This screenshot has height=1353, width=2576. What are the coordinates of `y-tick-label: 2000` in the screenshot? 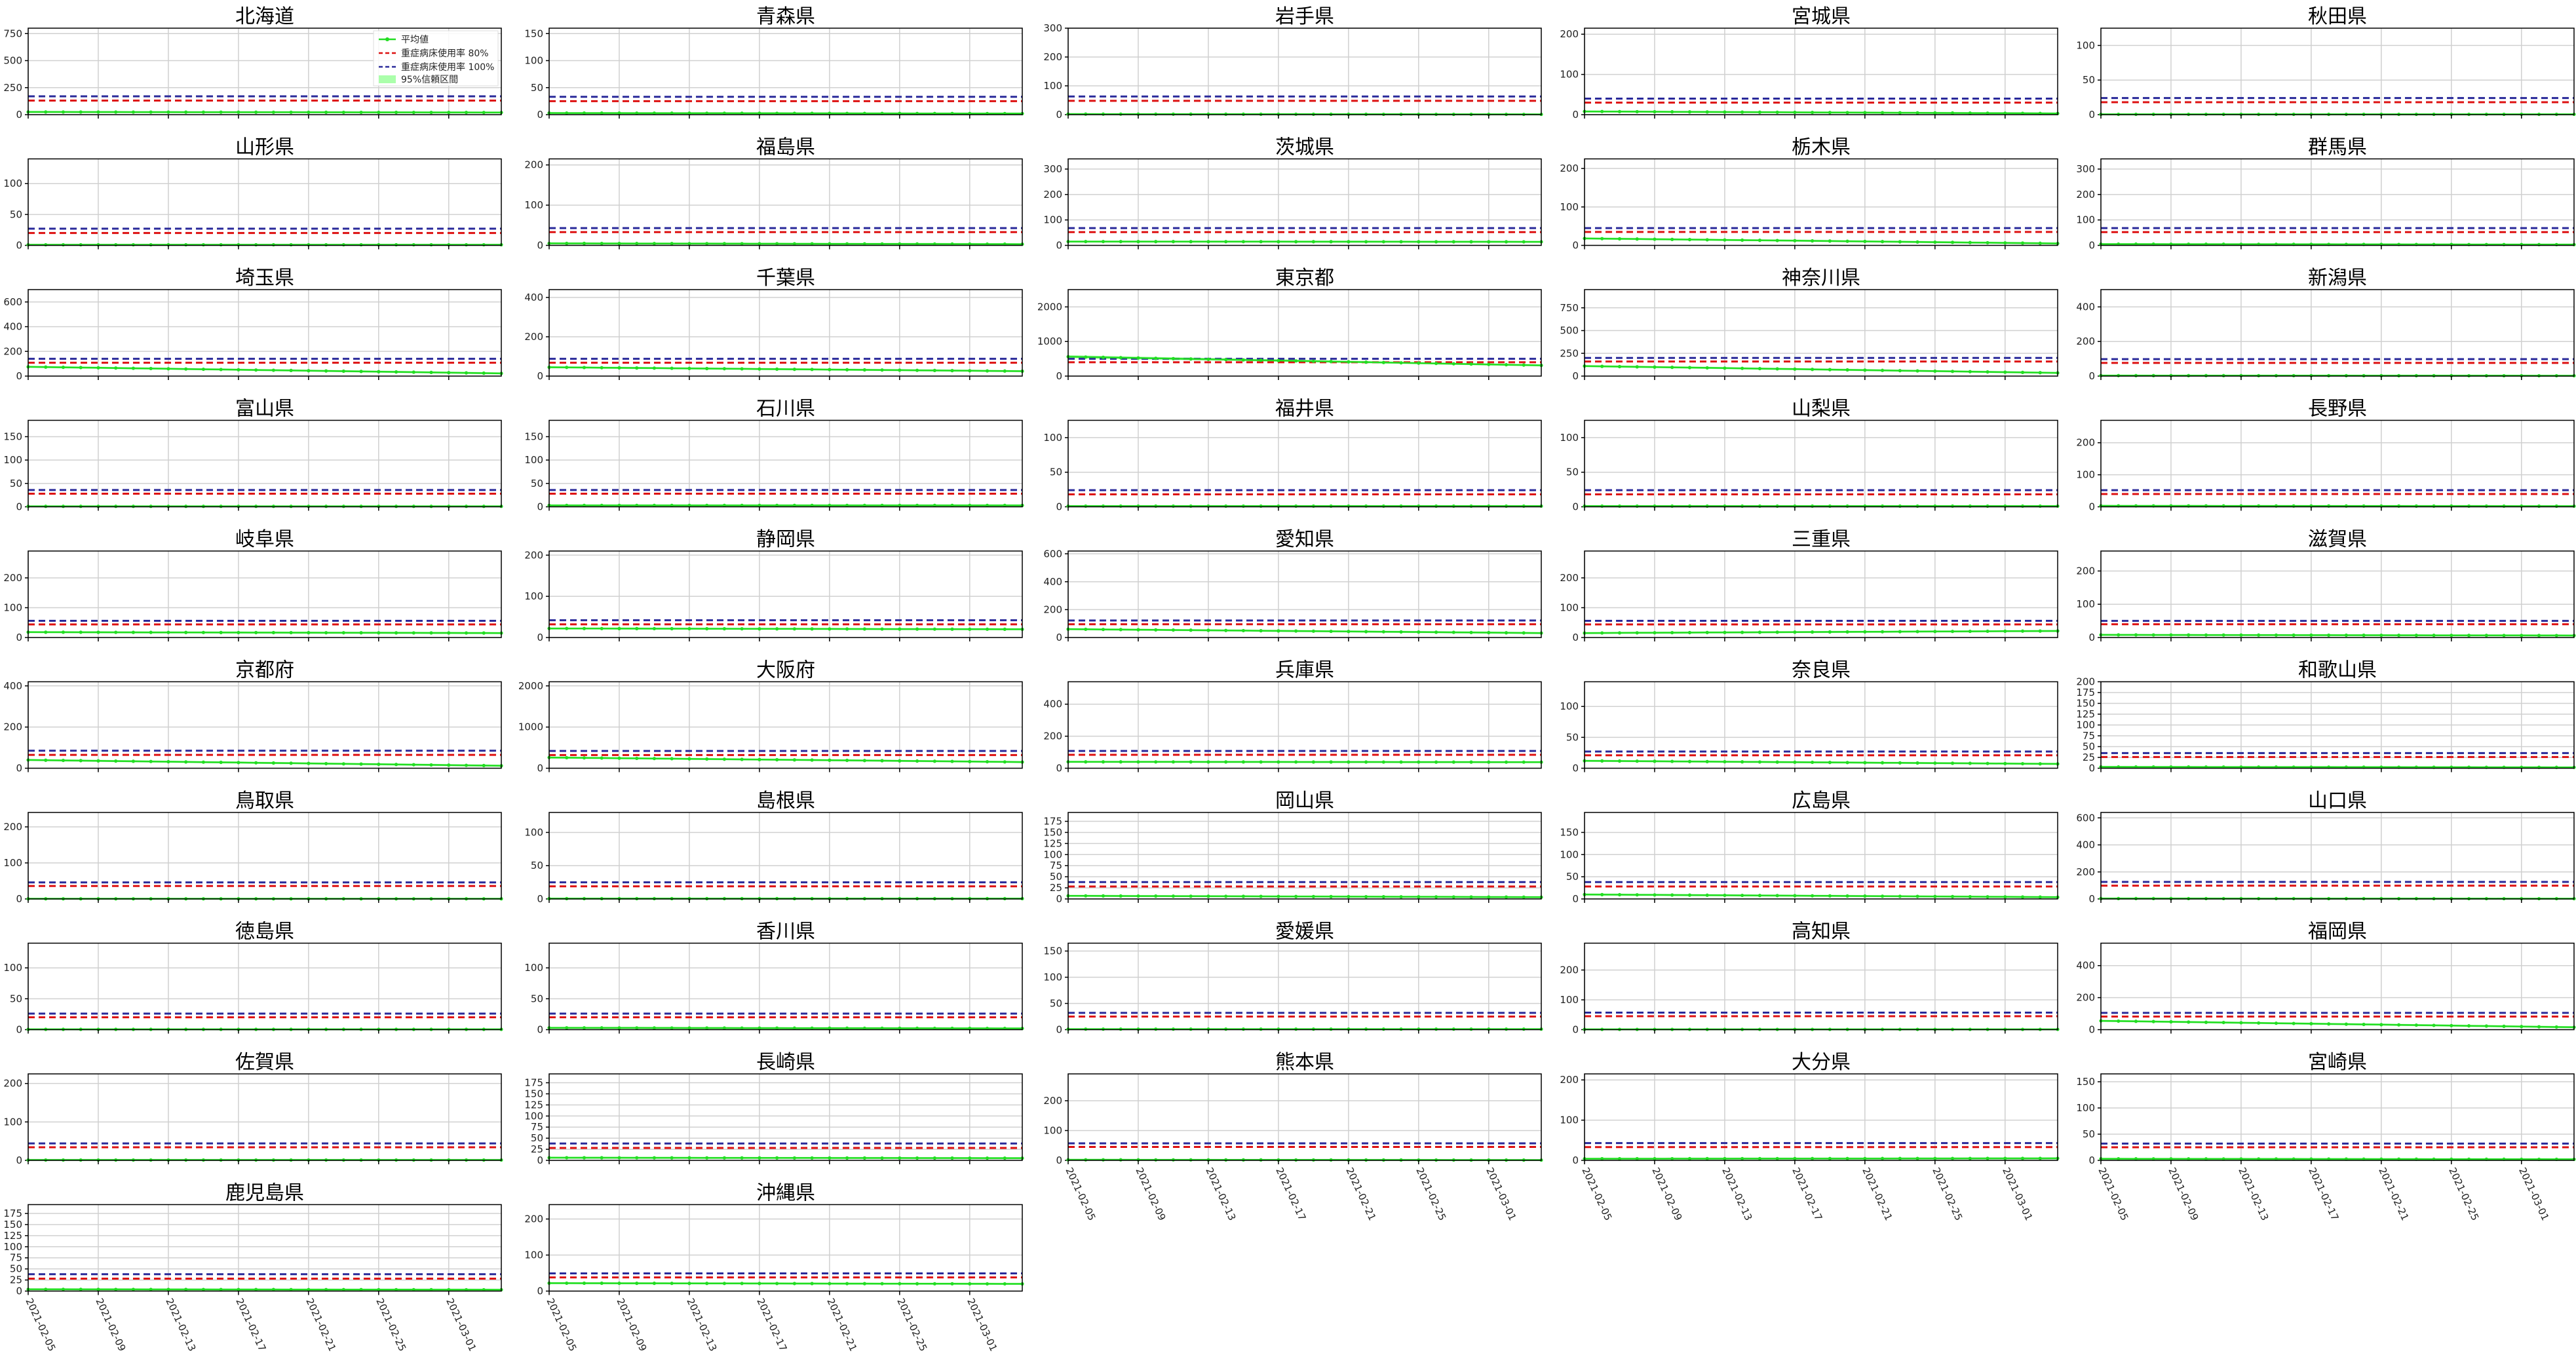 It's located at (530, 686).